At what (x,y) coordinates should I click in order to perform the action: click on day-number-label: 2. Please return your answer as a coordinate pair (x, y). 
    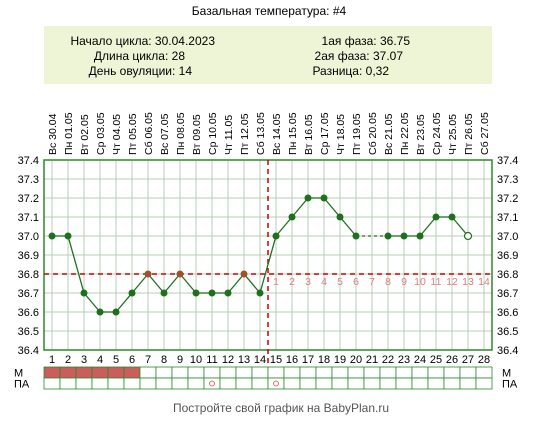
    Looking at the image, I should click on (68, 360).